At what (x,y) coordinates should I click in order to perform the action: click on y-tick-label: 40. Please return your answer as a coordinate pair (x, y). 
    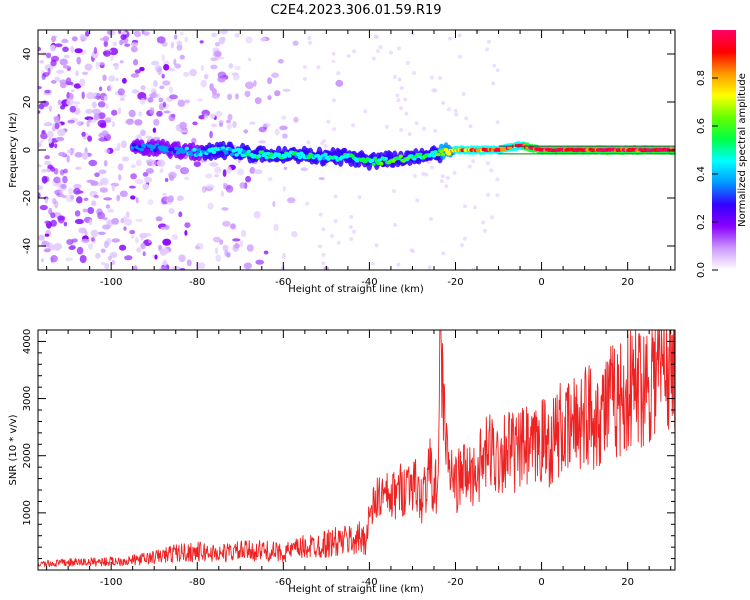
    Looking at the image, I should click on (27, 54).